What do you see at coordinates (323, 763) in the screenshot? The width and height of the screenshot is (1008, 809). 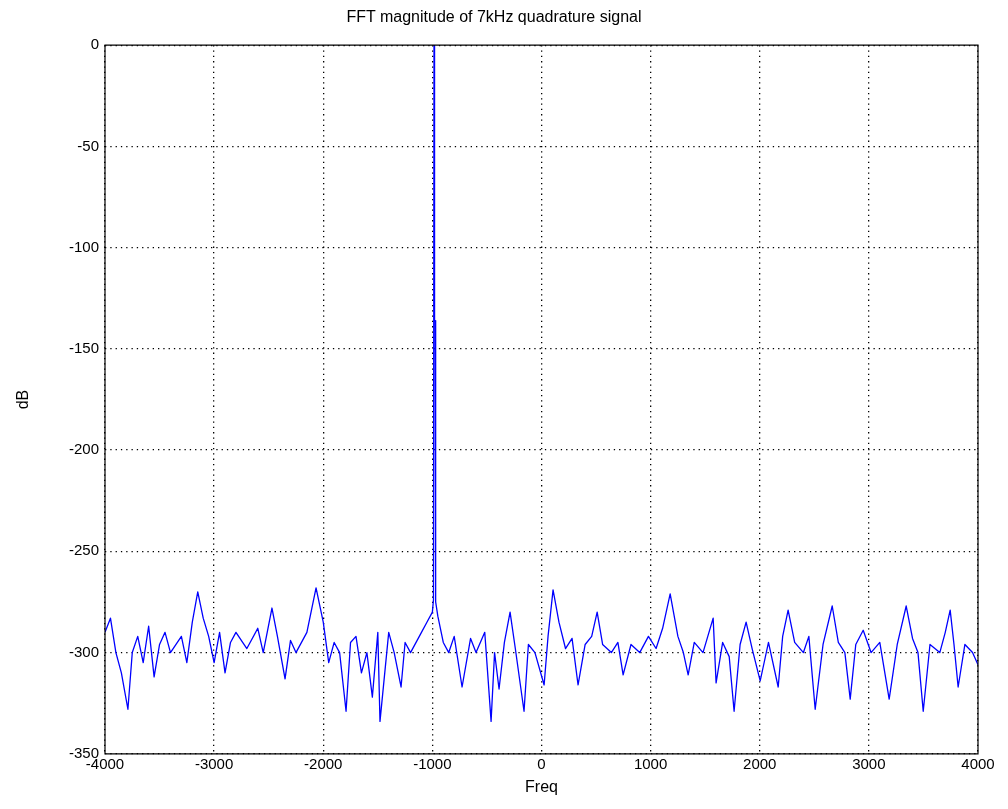 I see `x-tick-label: -2000` at bounding box center [323, 763].